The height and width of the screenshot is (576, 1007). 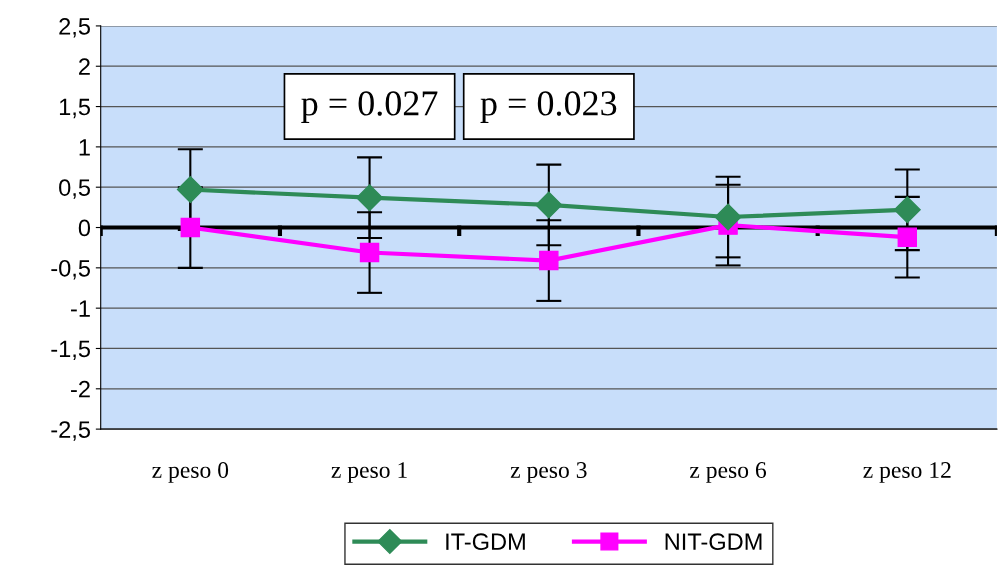 I want to click on annotation: p = 0.027, so click(x=369, y=107).